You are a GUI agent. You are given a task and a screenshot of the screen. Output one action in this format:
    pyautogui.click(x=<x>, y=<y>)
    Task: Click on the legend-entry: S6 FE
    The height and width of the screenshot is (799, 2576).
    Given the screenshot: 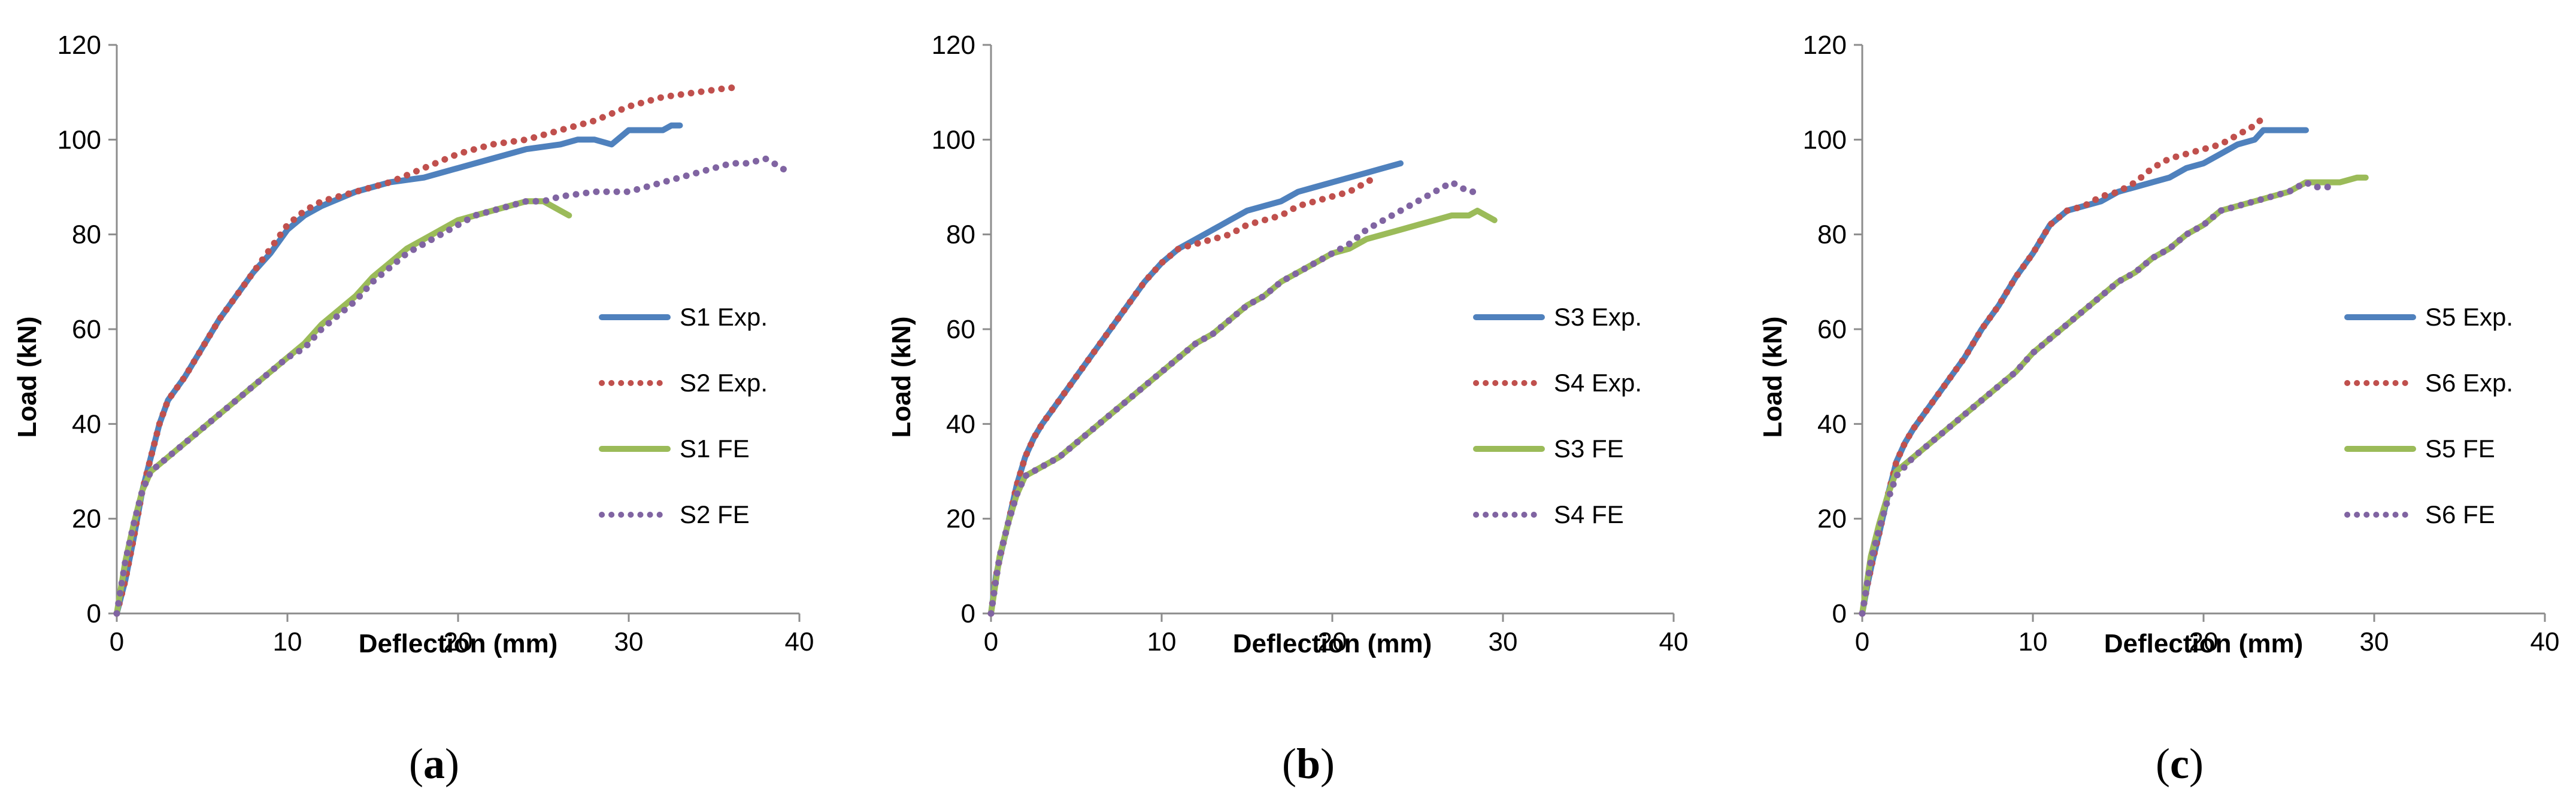 What is the action you would take?
    pyautogui.click(x=2460, y=514)
    